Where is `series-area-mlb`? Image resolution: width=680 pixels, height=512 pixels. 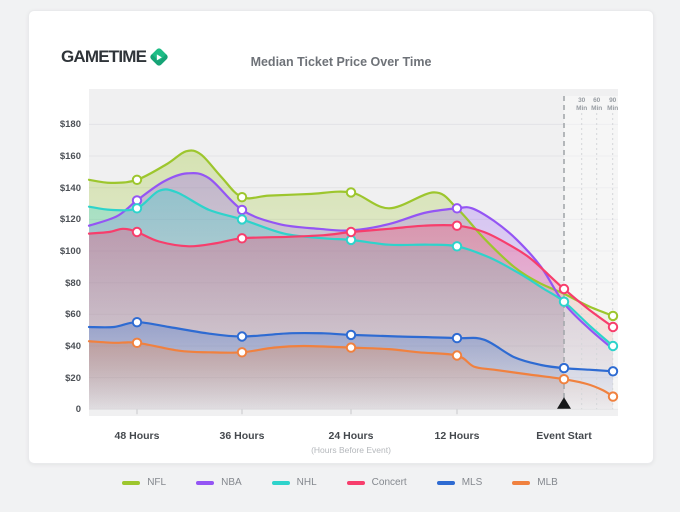
series-area-mlb is located at coordinates (351, 375).